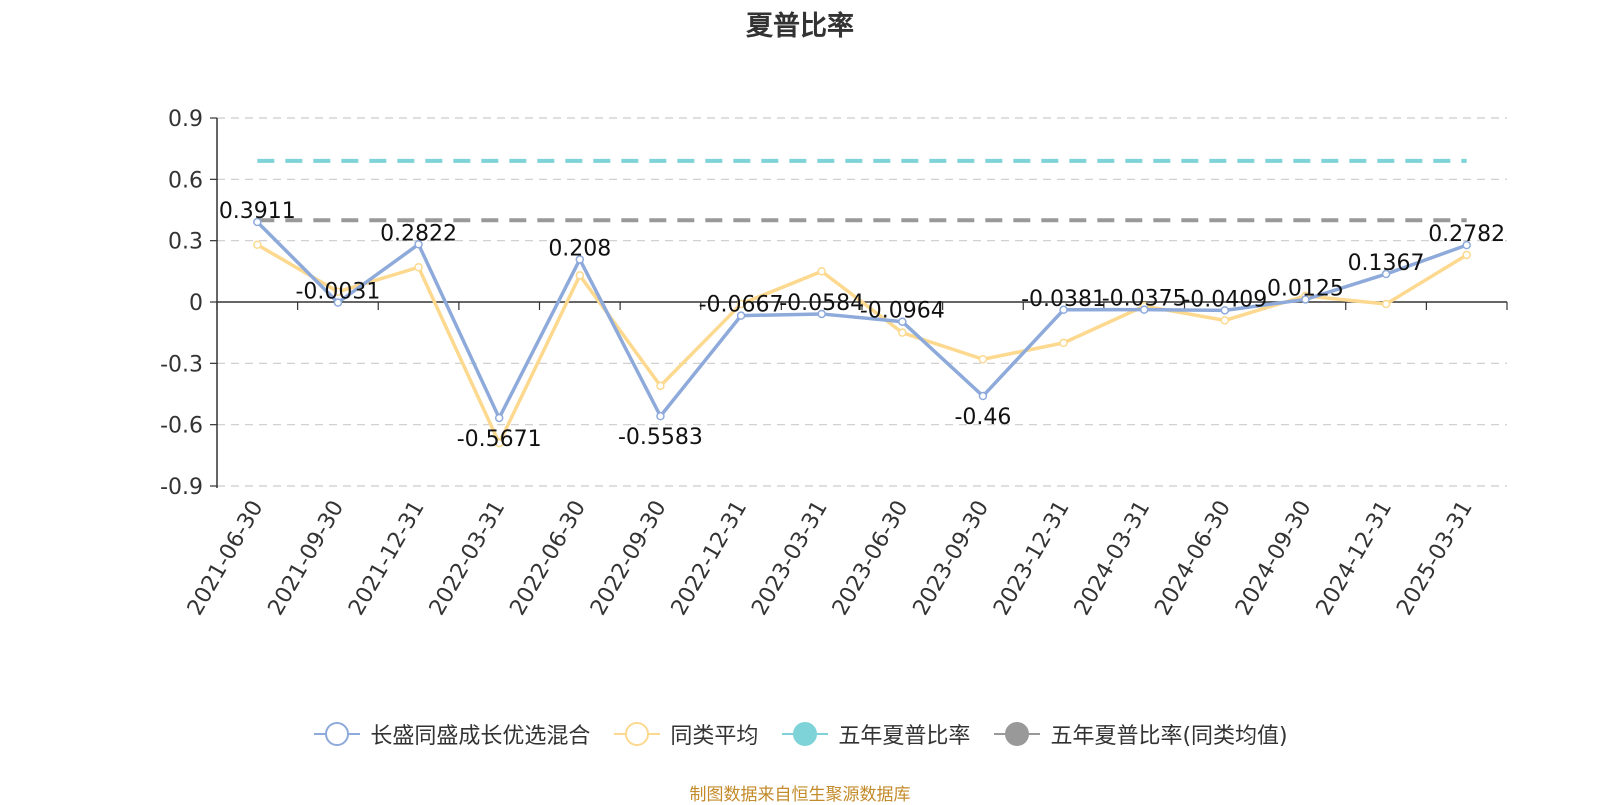 Image resolution: width=1600 pixels, height=805 pixels. Describe the element at coordinates (1305, 288) in the screenshot. I see `data-label: 0.0125` at that location.